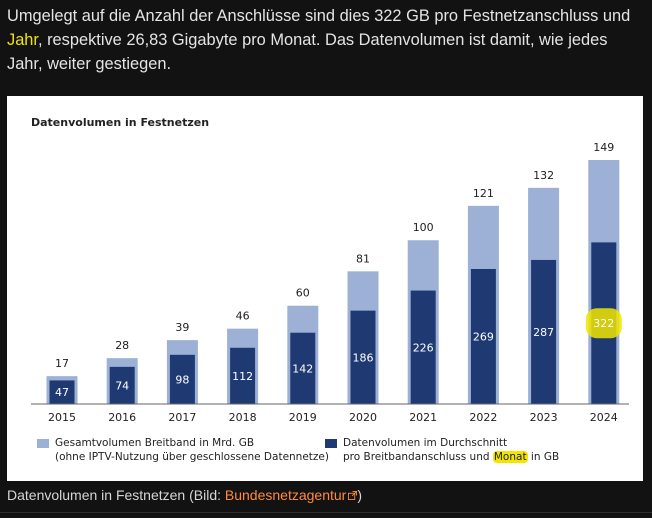  What do you see at coordinates (353, 495) in the screenshot?
I see `external-link-icon` at bounding box center [353, 495].